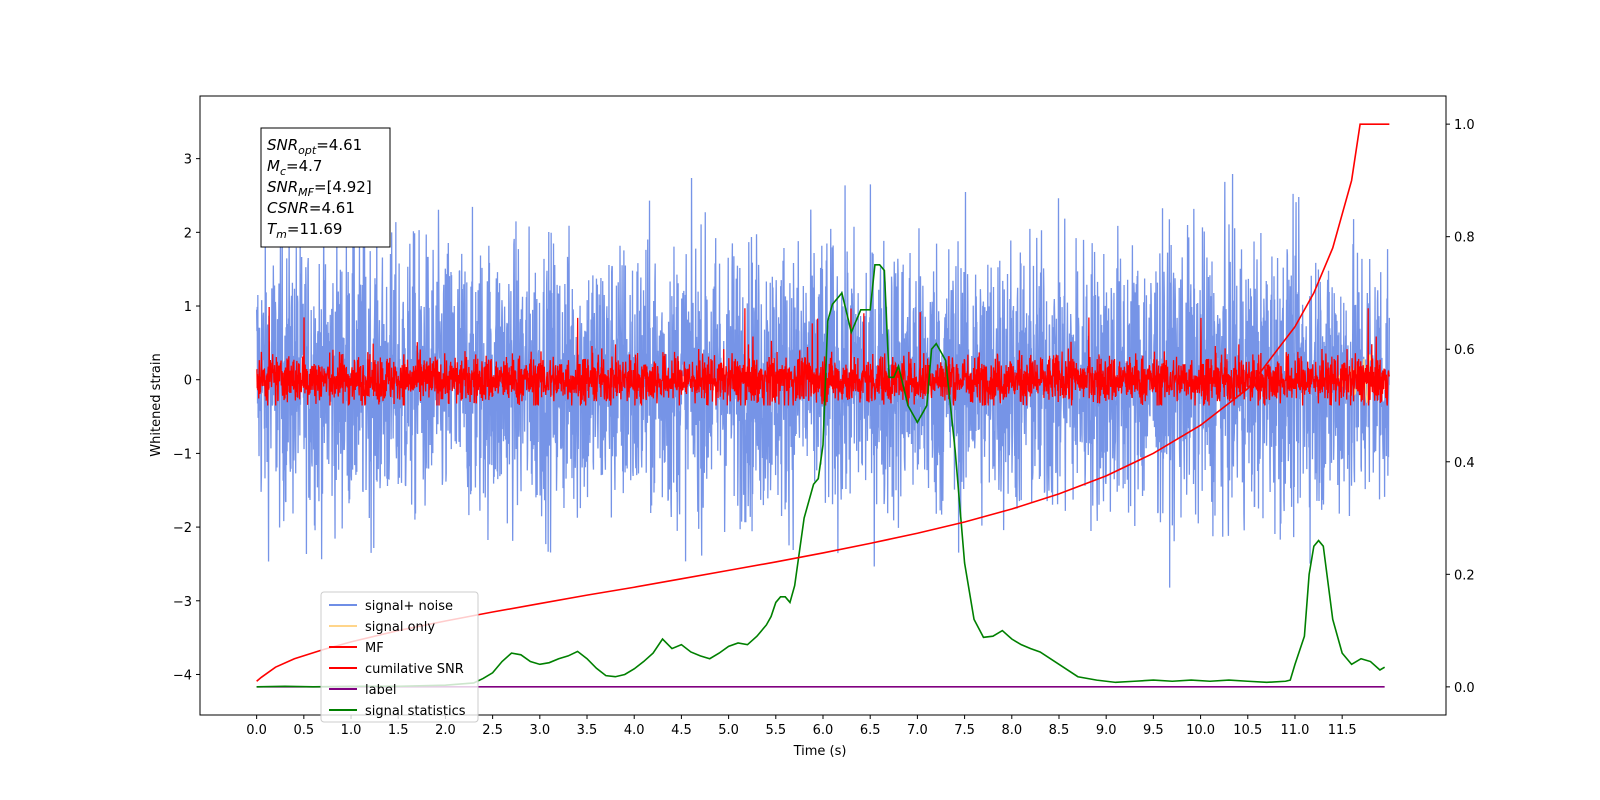  What do you see at coordinates (823, 730) in the screenshot?
I see `x-tick-label: 6.0` at bounding box center [823, 730].